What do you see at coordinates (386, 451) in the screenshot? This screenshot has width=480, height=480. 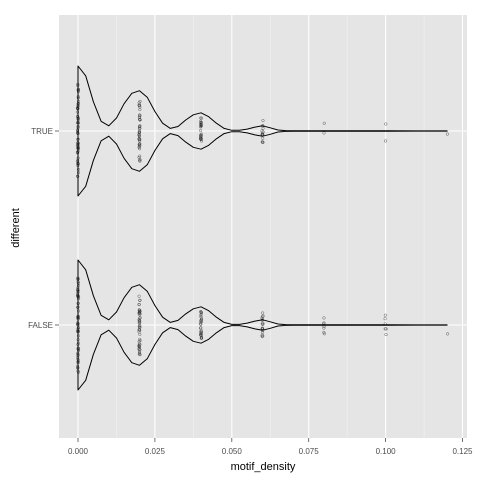 I see `x-tick-label: 0.100` at bounding box center [386, 451].